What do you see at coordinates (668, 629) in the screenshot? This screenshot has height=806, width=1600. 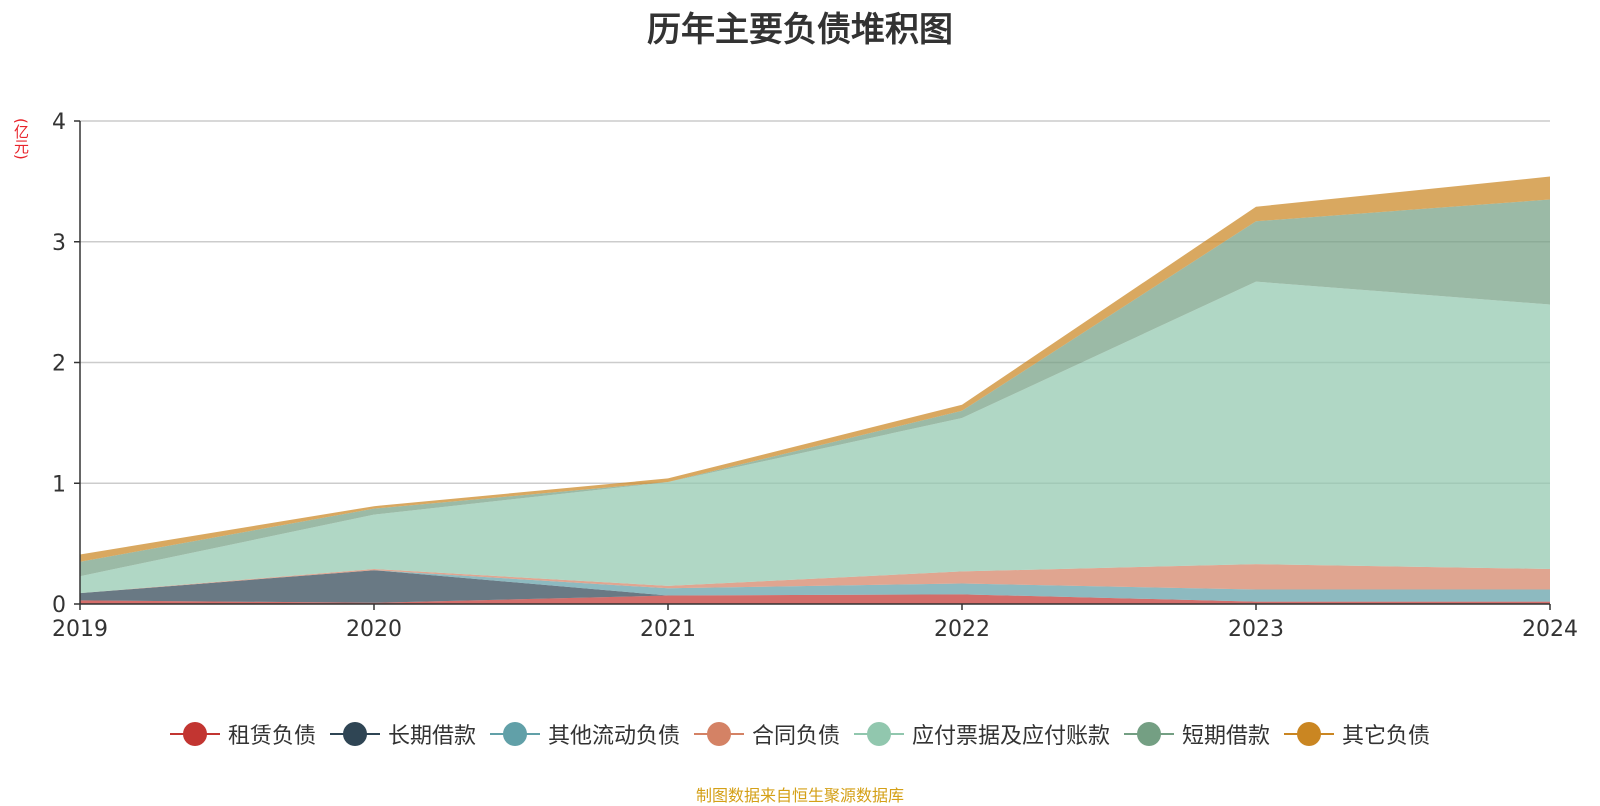 I see `x-tick-label: 2021` at bounding box center [668, 629].